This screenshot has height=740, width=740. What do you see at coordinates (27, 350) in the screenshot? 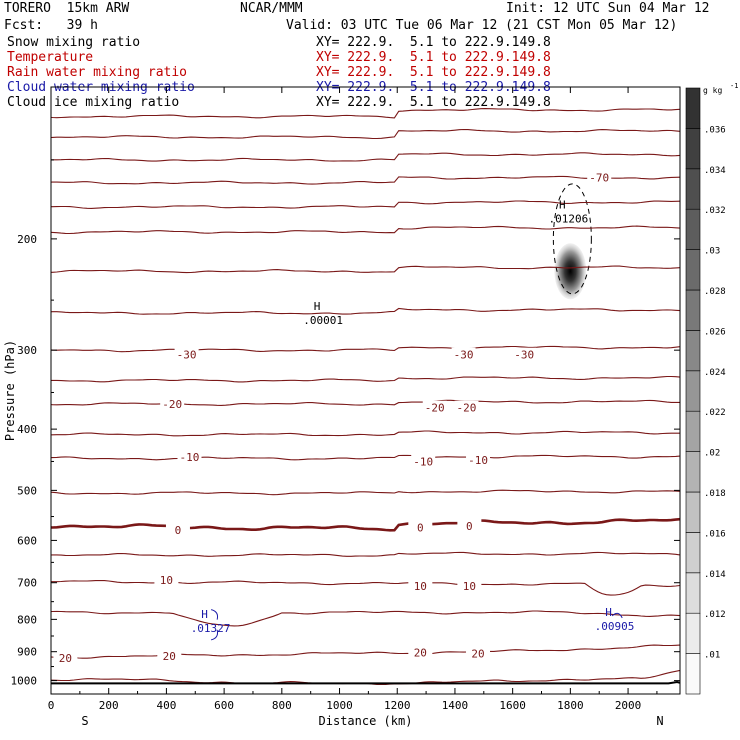
I see `y-tick-label: 300` at bounding box center [27, 350].